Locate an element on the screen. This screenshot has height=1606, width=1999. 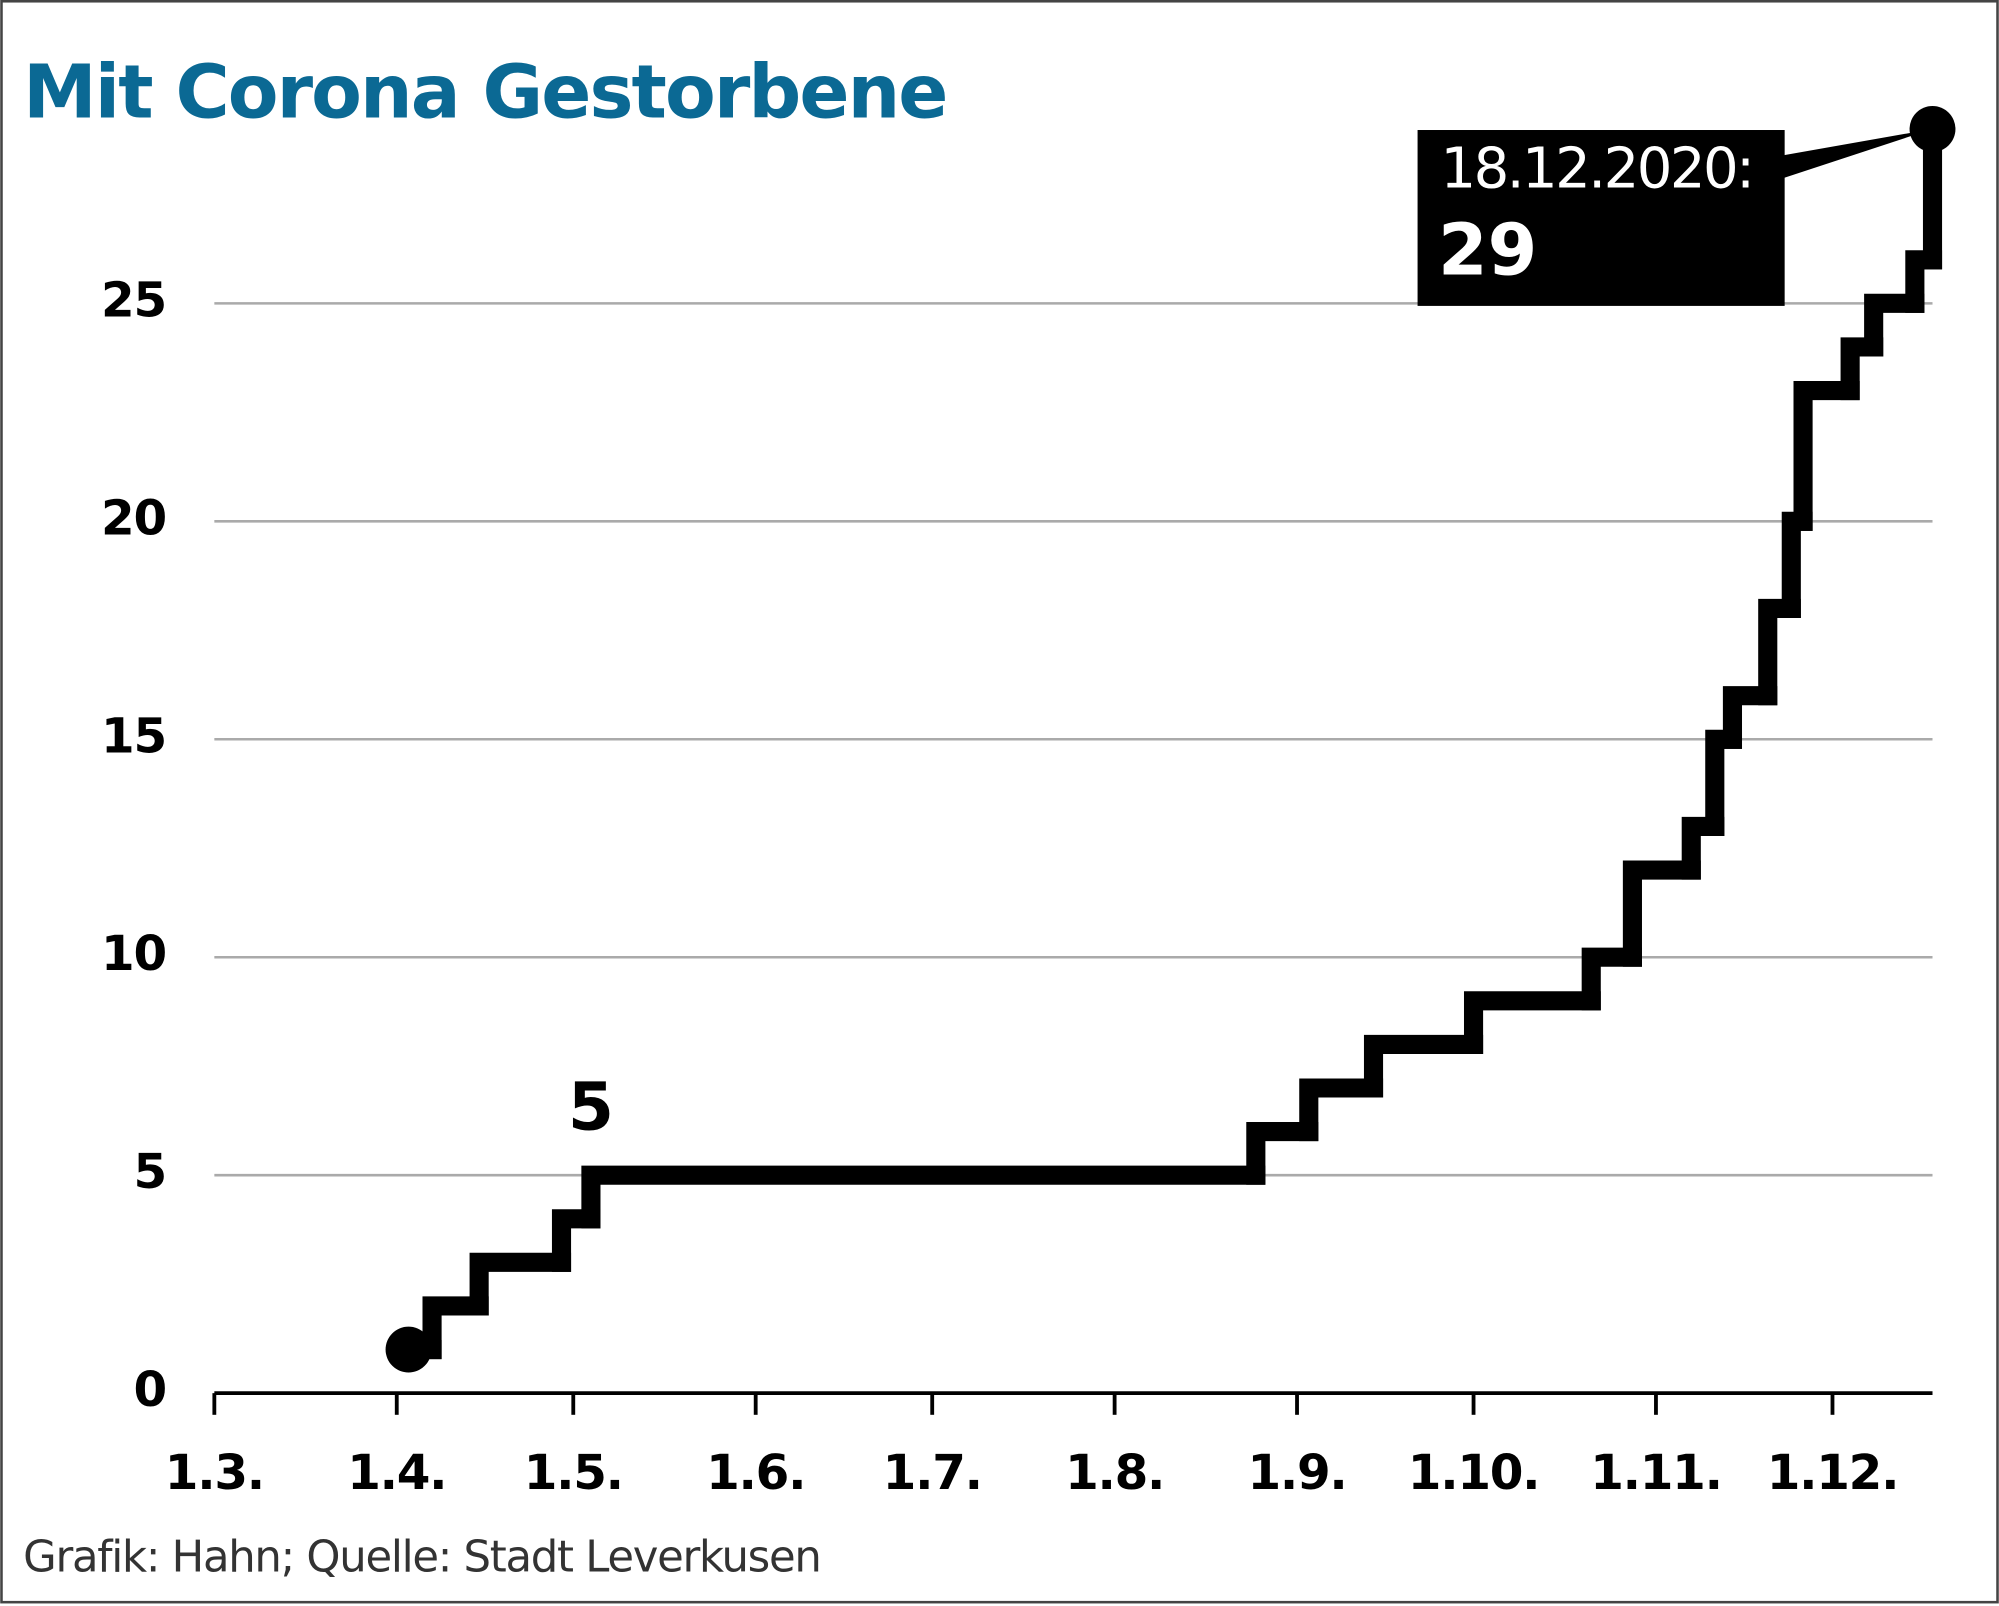
x-tick-label: 1.7. is located at coordinates (932, 1473).